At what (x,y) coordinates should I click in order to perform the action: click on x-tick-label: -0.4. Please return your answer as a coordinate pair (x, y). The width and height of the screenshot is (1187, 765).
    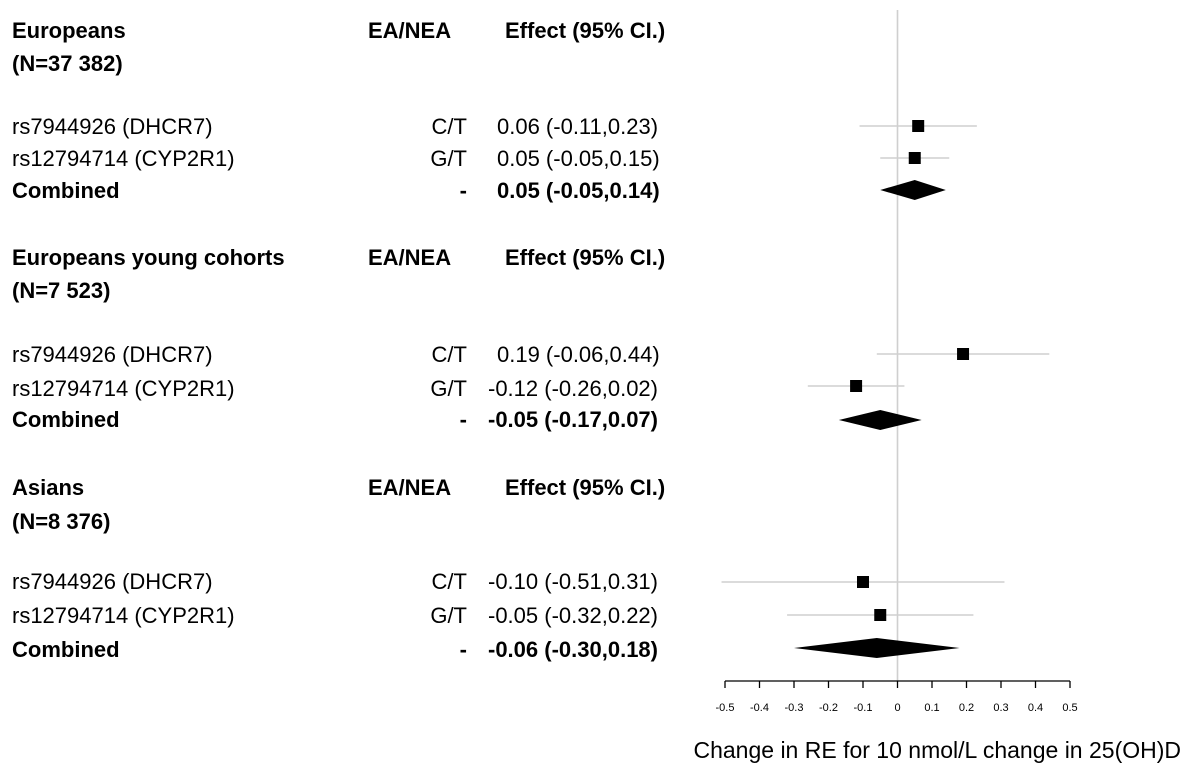
    Looking at the image, I should click on (759, 708).